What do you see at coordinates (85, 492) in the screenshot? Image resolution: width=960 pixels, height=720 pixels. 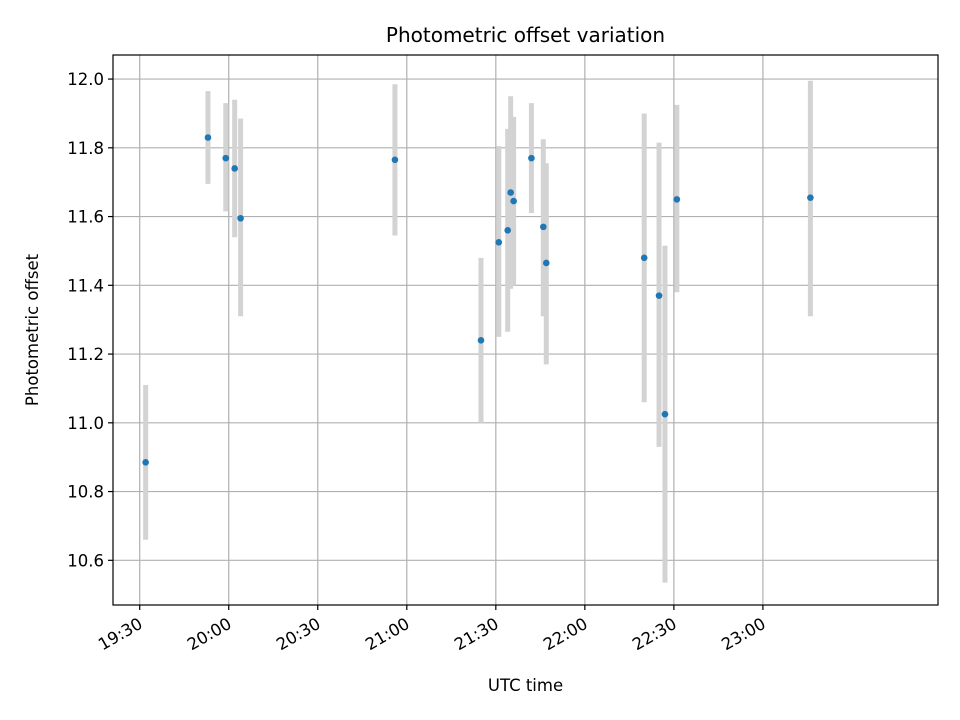 I see `y-tick-label: 10.8` at bounding box center [85, 492].